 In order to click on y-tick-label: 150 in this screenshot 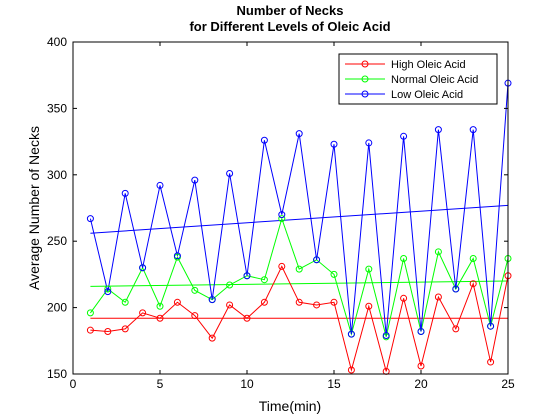, I will do `click(57, 374)`.